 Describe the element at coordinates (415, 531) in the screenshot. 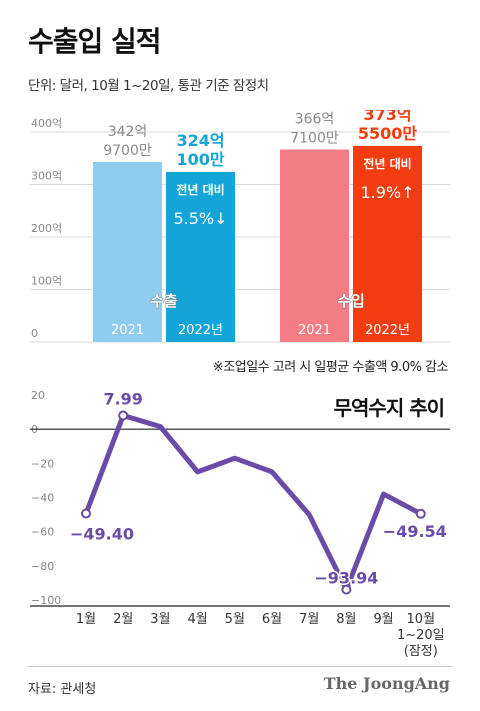

I see `line-value-label: −49.54` at that location.